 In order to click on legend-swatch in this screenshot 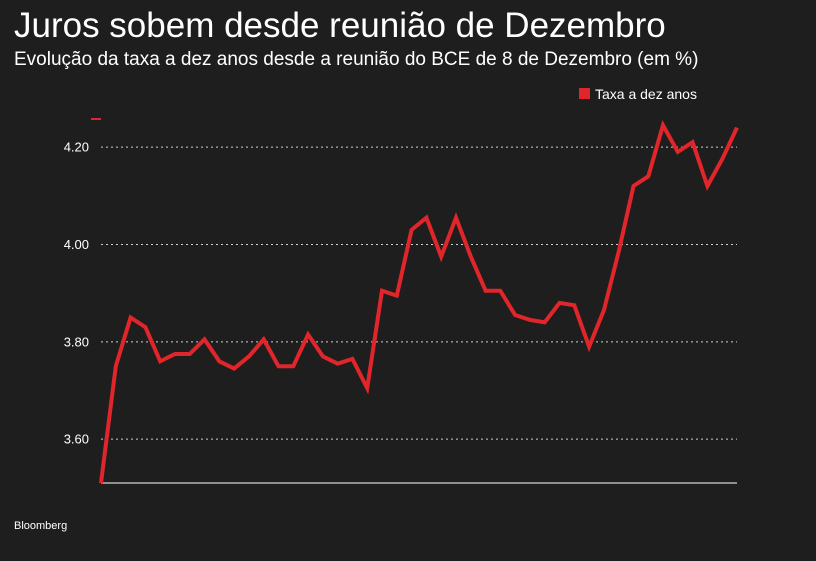, I will do `click(584, 93)`.